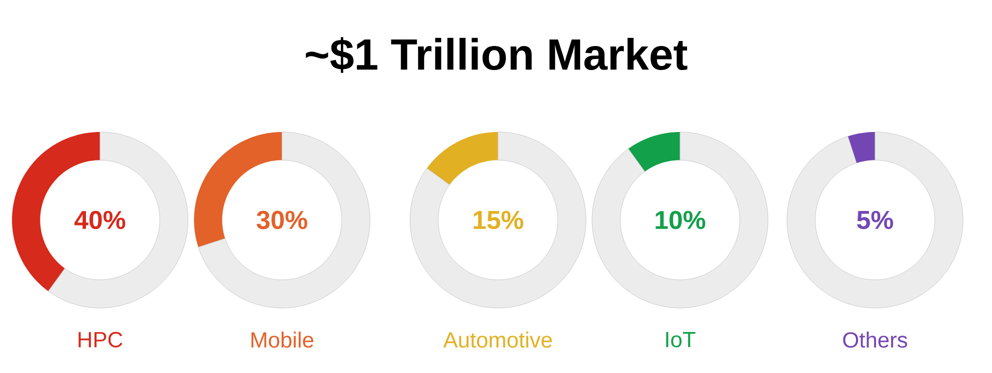 This screenshot has height=373, width=992. I want to click on text: ~$1 Trillion Market, so click(497, 55).